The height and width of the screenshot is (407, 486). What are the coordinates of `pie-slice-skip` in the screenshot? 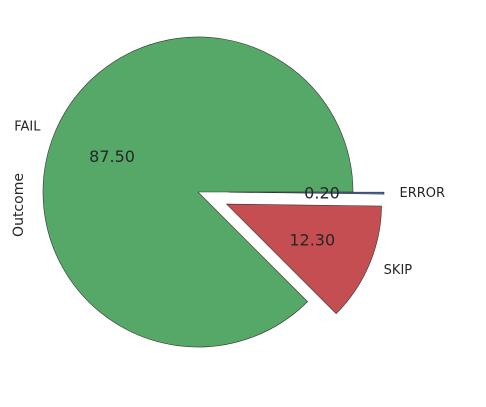 It's located at (304, 258).